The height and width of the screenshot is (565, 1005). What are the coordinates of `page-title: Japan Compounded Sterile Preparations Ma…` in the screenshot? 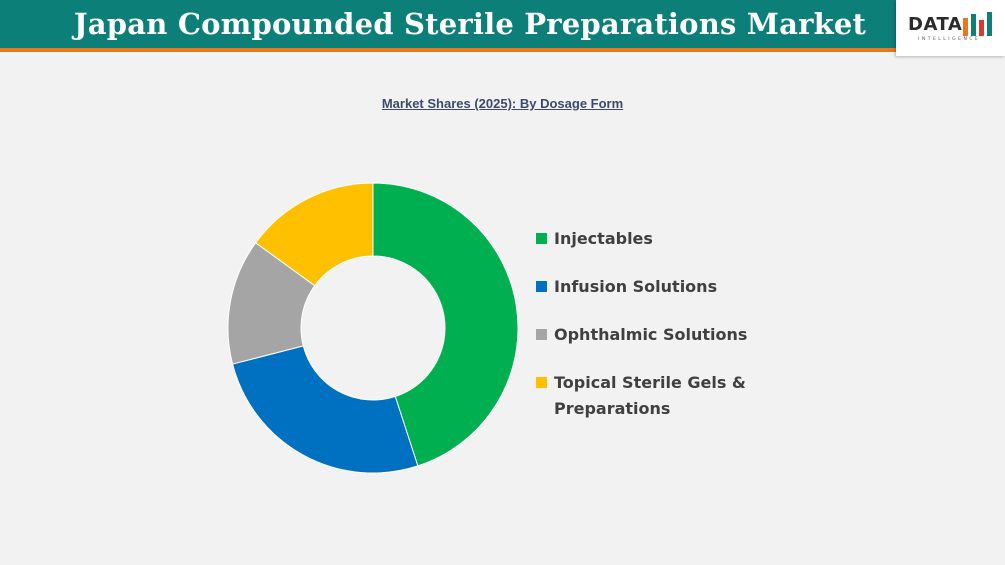 It's located at (470, 24).